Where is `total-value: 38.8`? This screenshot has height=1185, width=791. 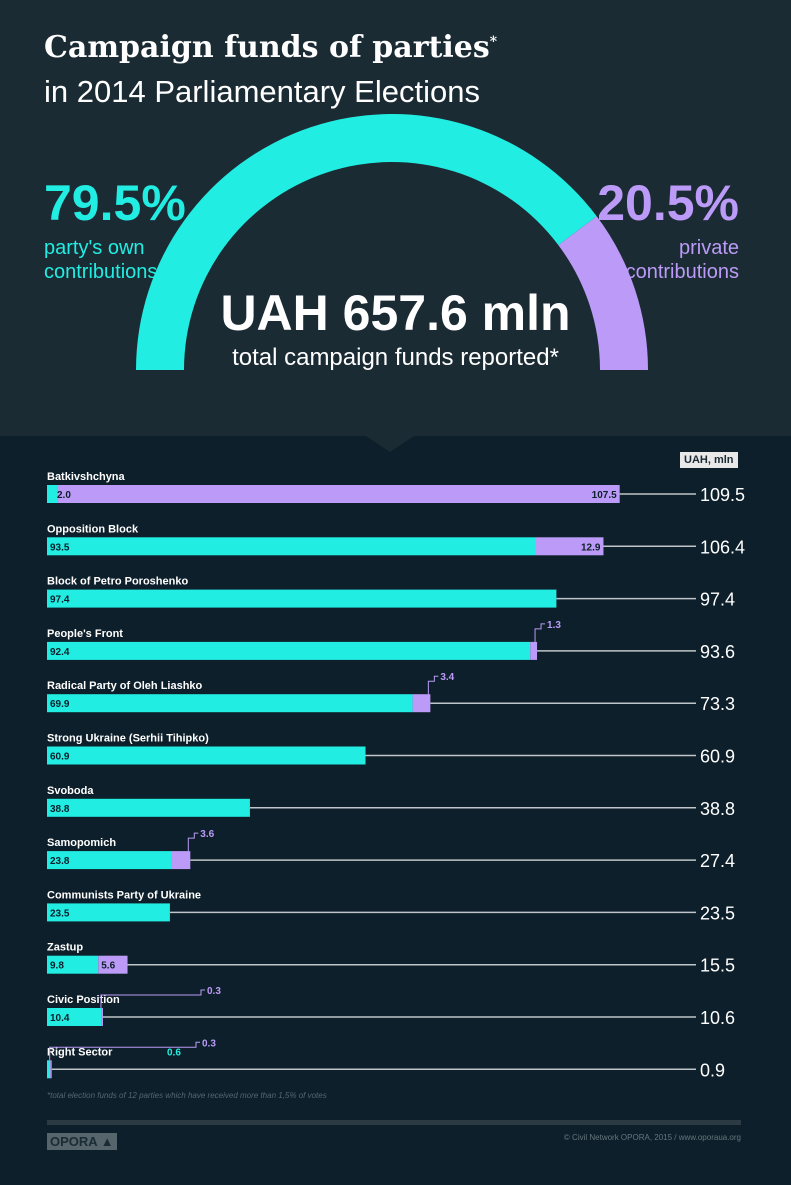
total-value: 38.8 is located at coordinates (717, 809).